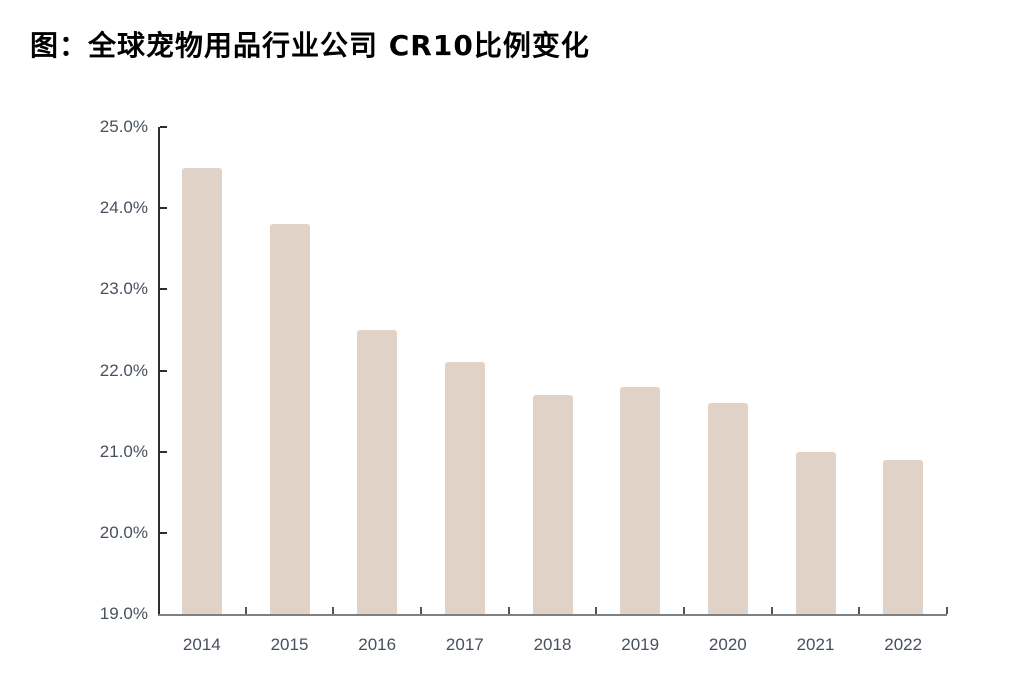 The image size is (1016, 676). Describe the element at coordinates (289, 419) in the screenshot. I see `bar-2015` at that location.